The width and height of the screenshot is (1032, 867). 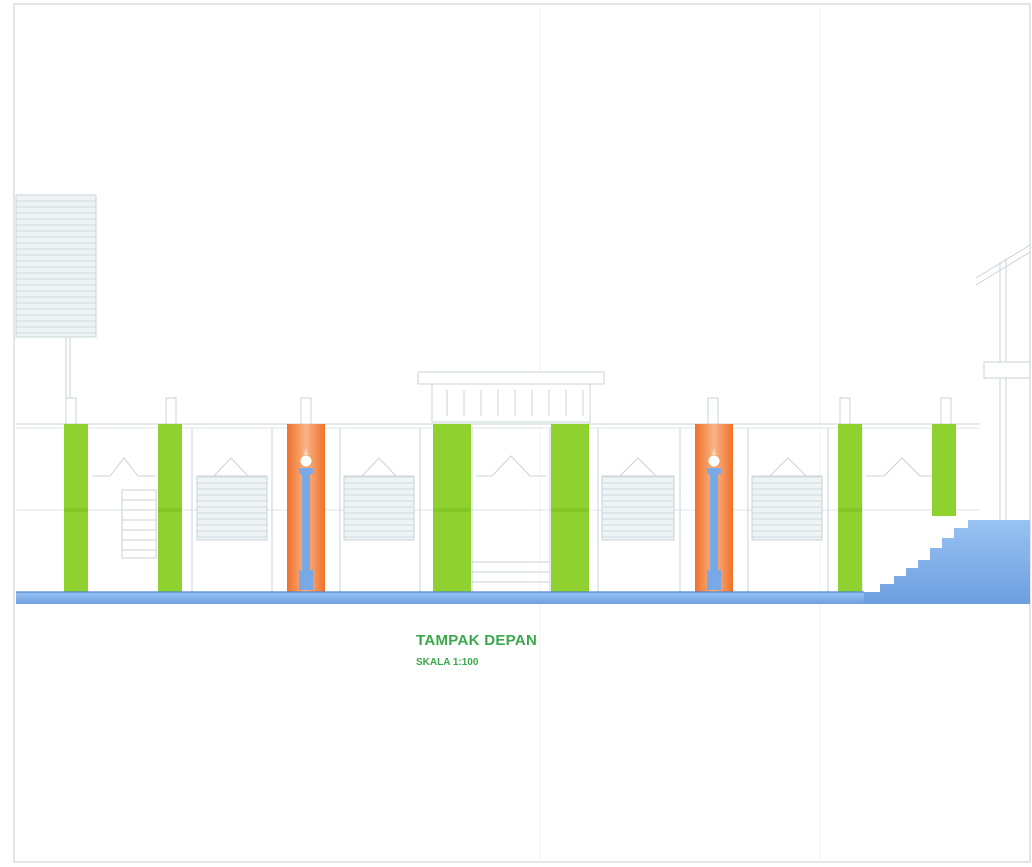 What do you see at coordinates (306, 508) in the screenshot?
I see `orange-column-left` at bounding box center [306, 508].